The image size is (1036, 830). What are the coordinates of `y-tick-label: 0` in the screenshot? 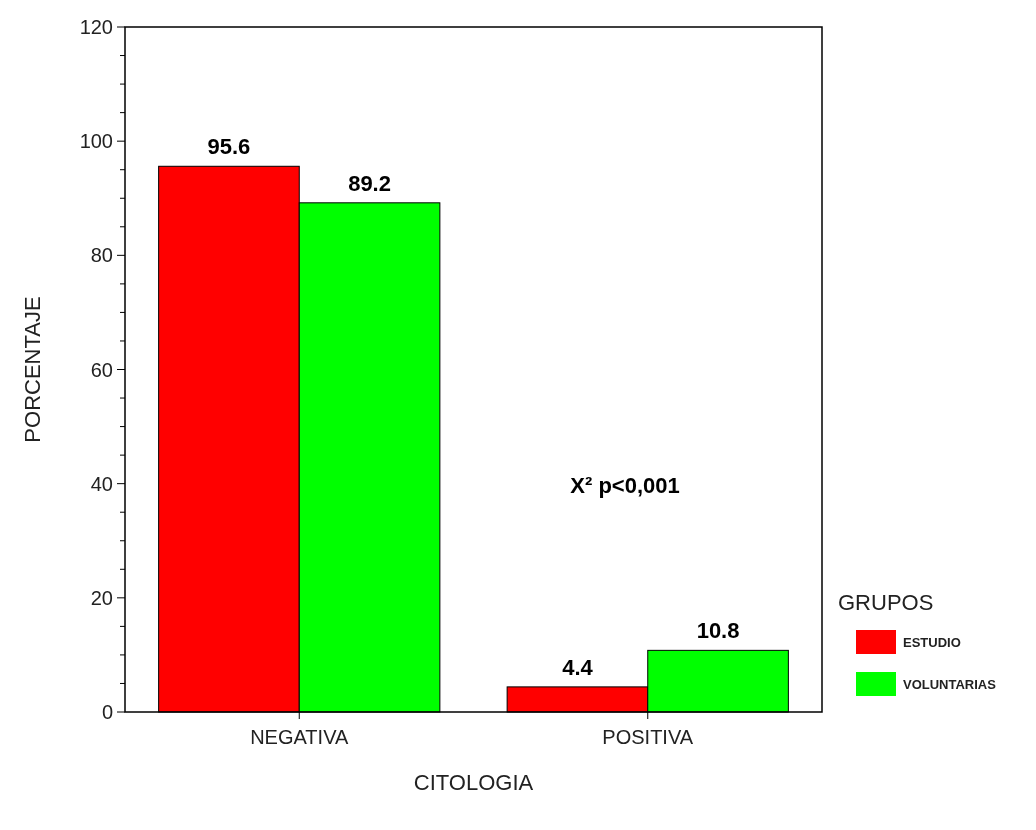 It's located at (107, 712).